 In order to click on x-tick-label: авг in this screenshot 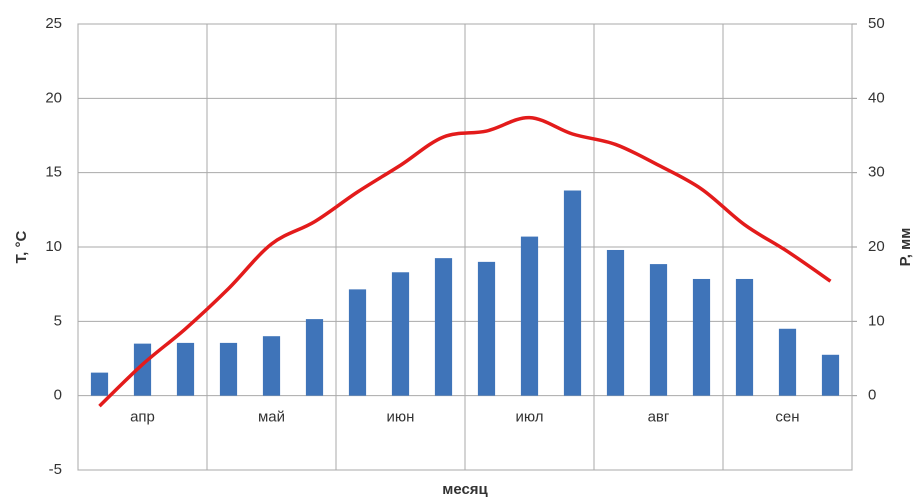, I will do `click(659, 417)`.